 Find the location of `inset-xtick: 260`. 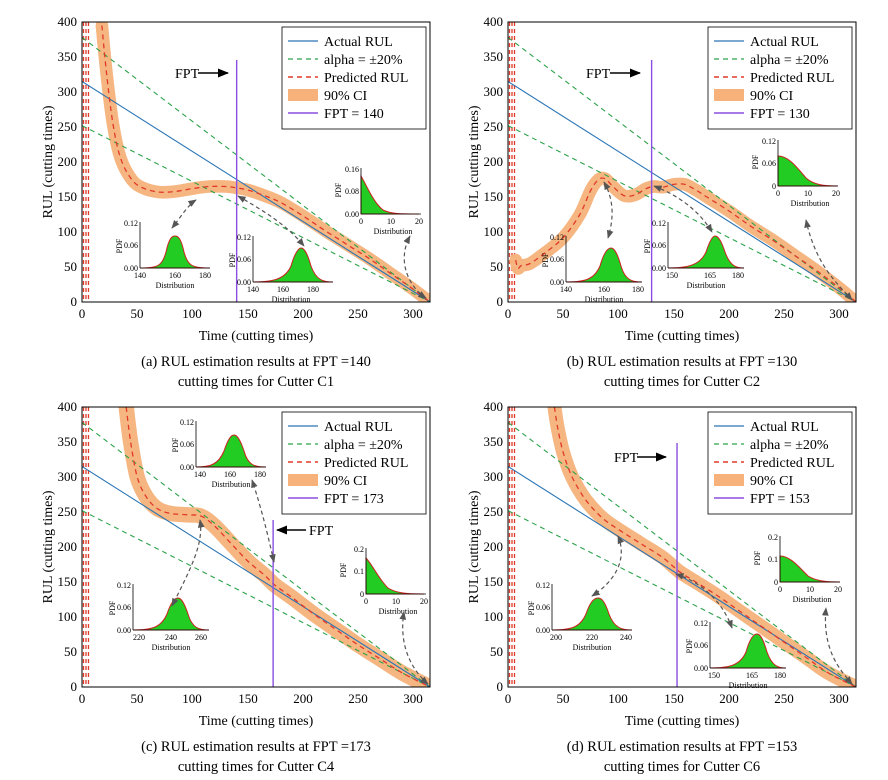

inset-xtick: 260 is located at coordinates (201, 637).